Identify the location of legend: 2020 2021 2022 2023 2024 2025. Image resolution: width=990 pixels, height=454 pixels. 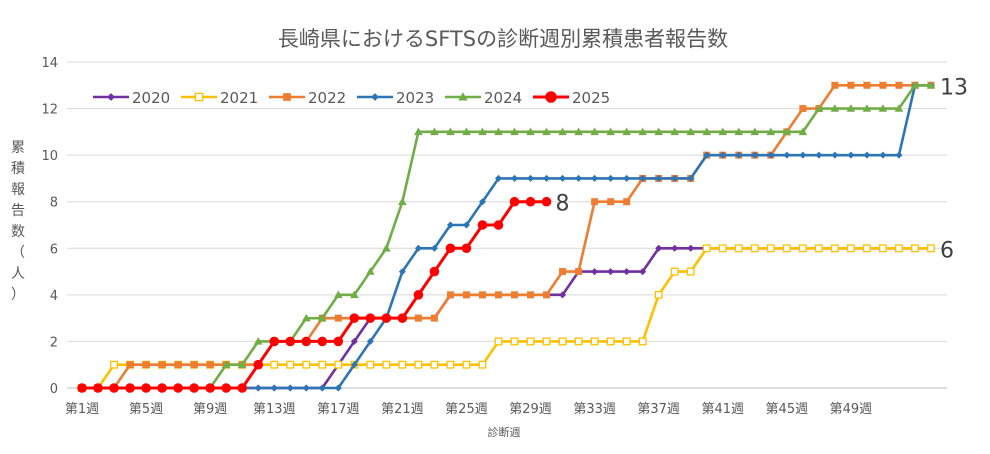
(351, 98).